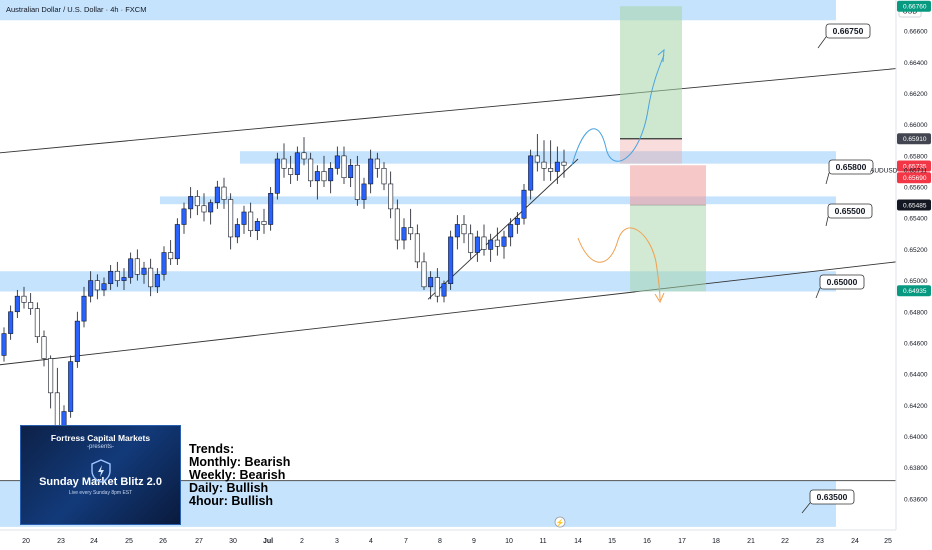 This screenshot has width=932, height=550. What do you see at coordinates (888, 541) in the screenshot?
I see `x-tick-label: 25` at bounding box center [888, 541].